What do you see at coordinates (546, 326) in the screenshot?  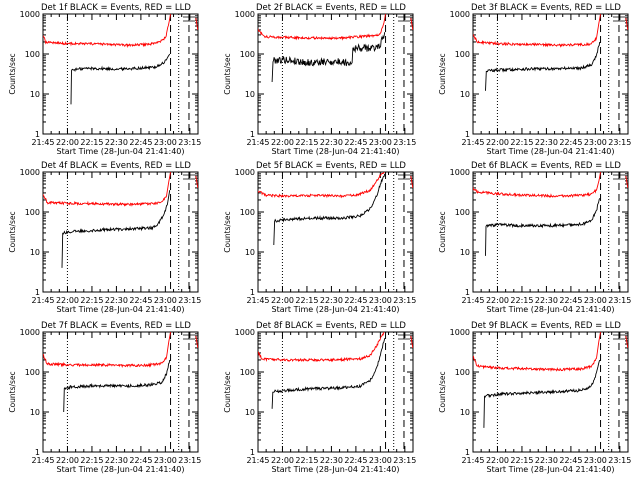 I see `plot-title: Det 9f BLACK = Events, RED = LLD` at bounding box center [546, 326].